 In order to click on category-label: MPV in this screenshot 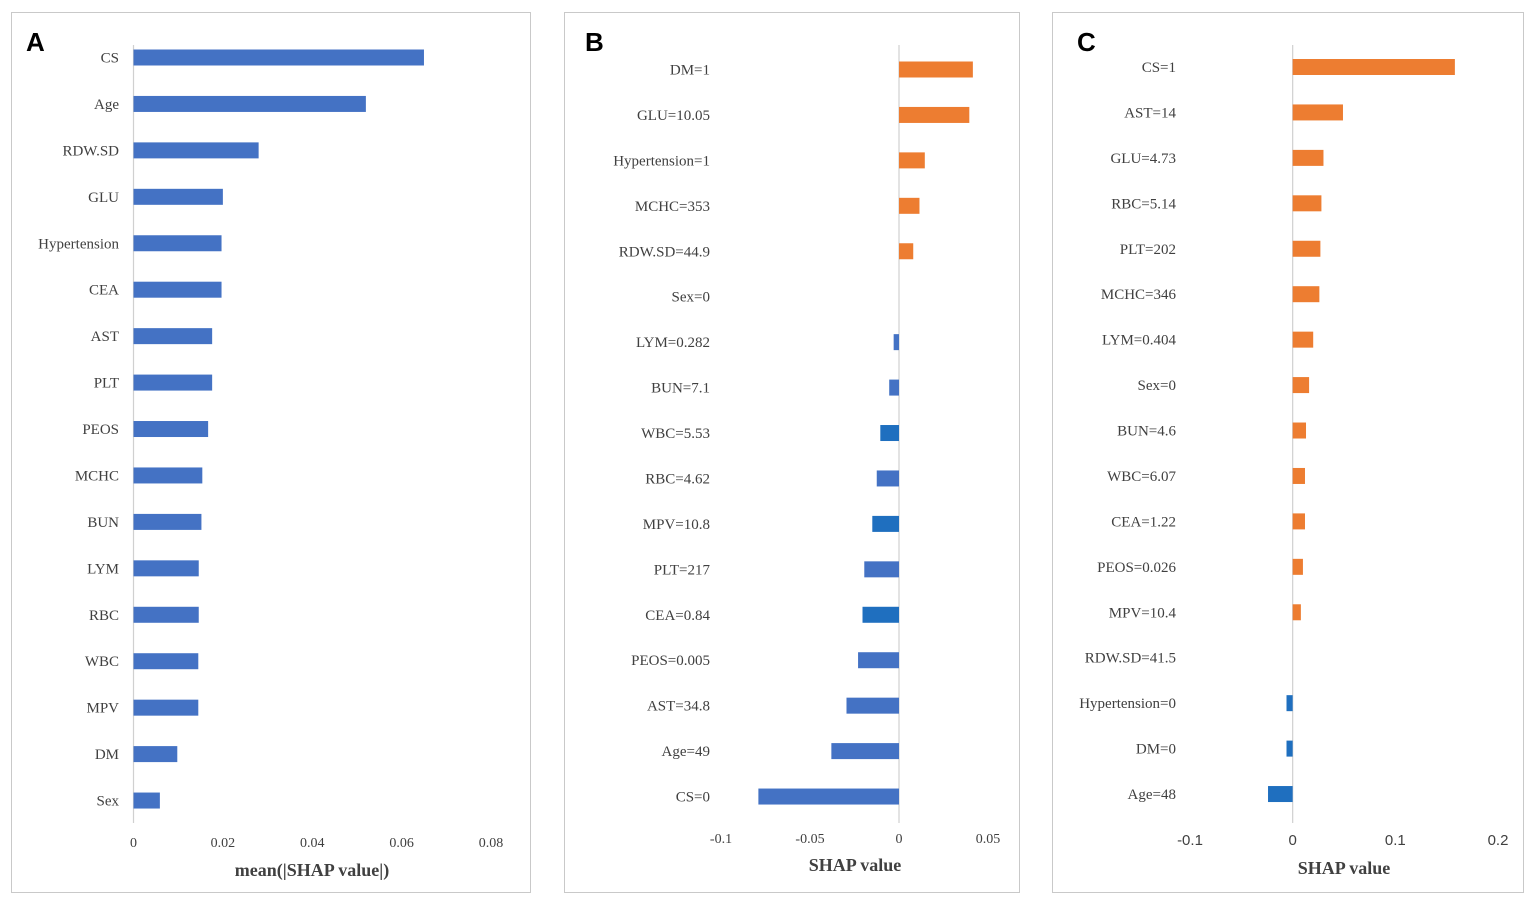, I will do `click(102, 709)`.